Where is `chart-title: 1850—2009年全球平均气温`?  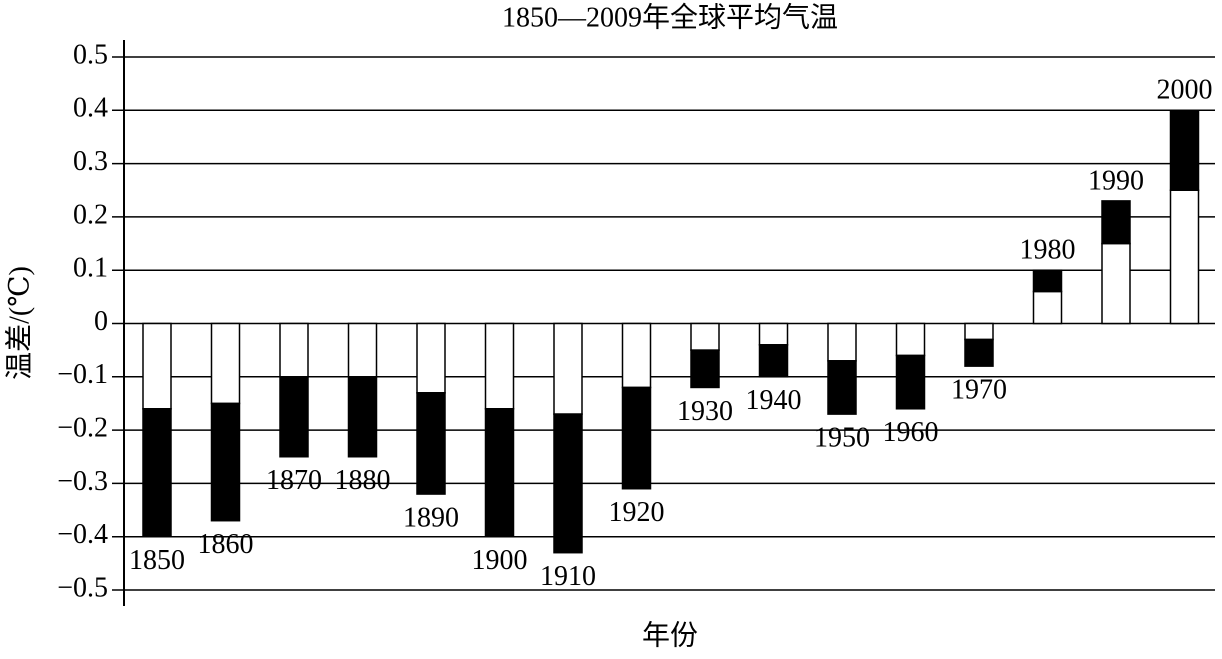 chart-title: 1850—2009年全球平均气温 is located at coordinates (670, 17).